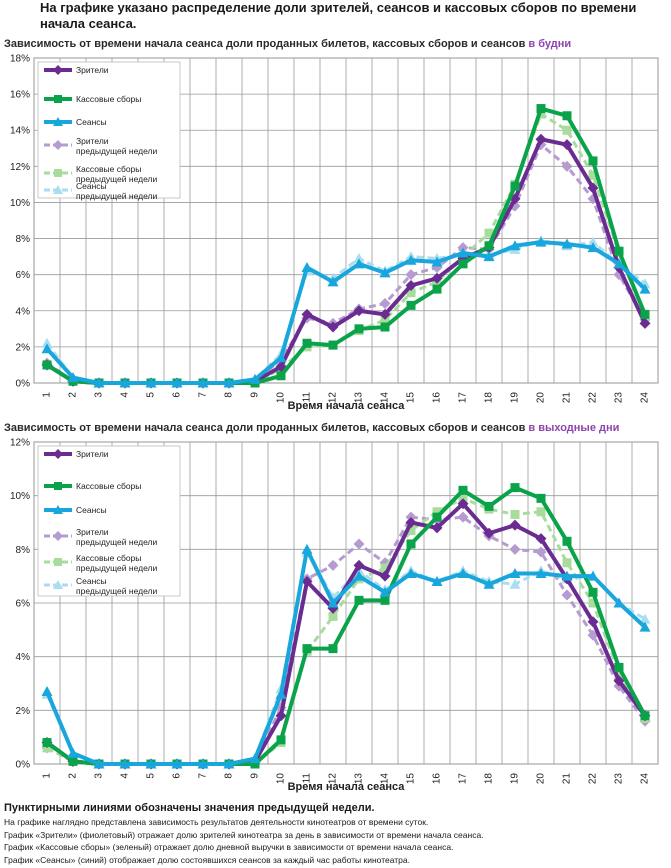 The image size is (671, 868). What do you see at coordinates (437, 398) in the screenshot?
I see `weekday-x-tick-label: 16` at bounding box center [437, 398].